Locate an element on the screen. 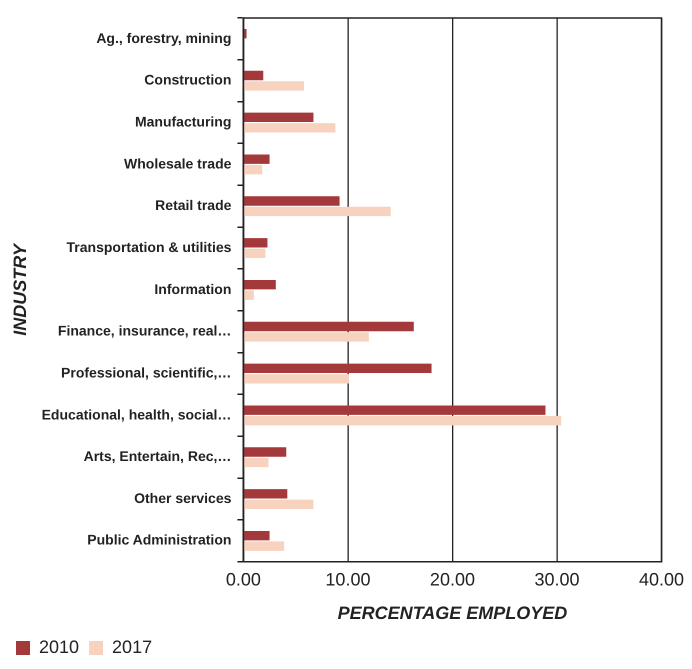  y-axis-title: INDUSTRY is located at coordinates (20, 289).